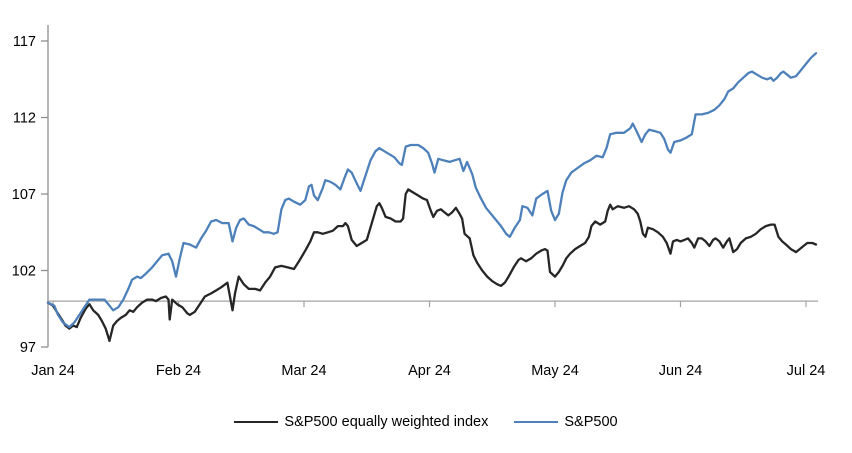  Describe the element at coordinates (681, 371) in the screenshot. I see `x-tick-label: Jun 24` at that location.